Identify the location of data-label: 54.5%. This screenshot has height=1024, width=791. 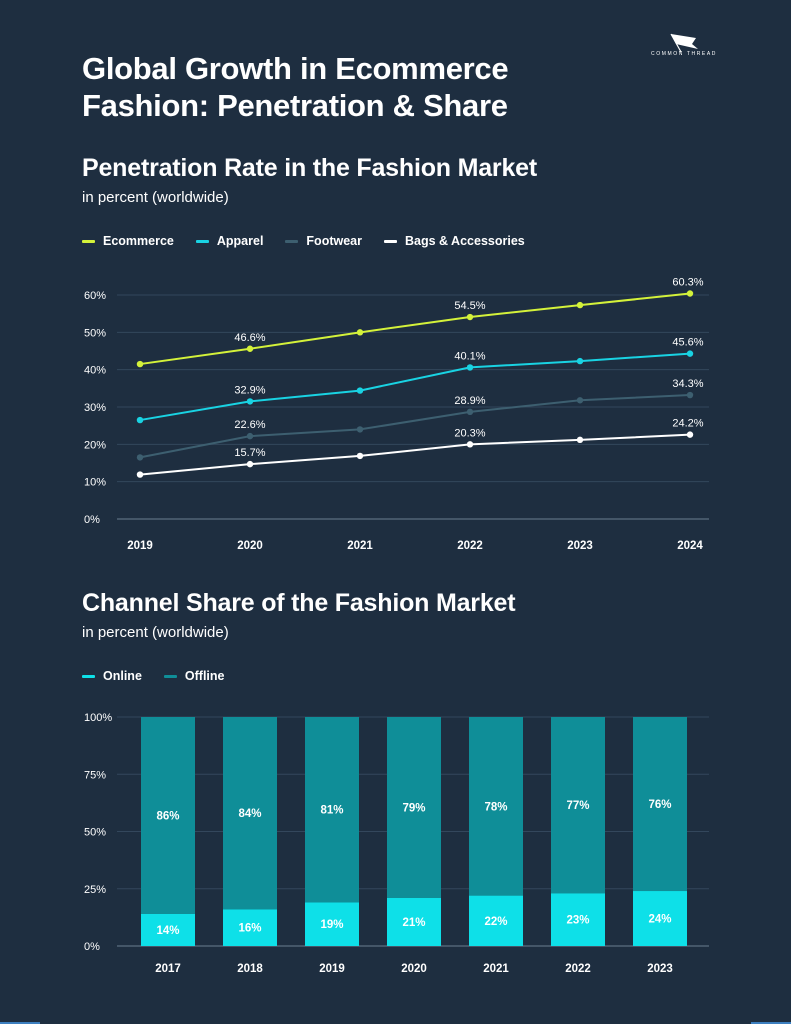
(469, 306).